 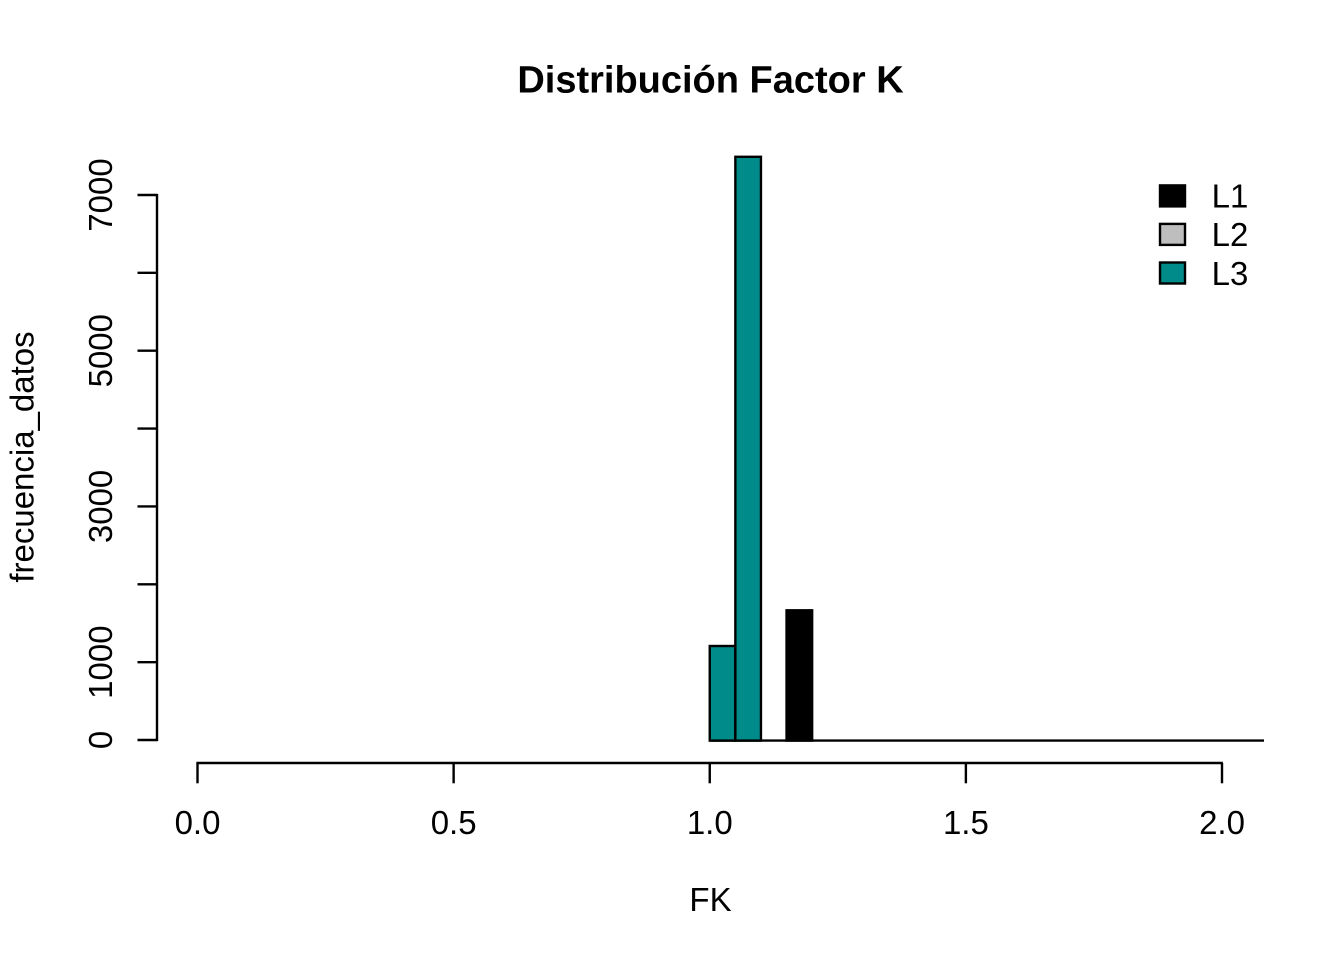 I want to click on svg-text: 1.0, so click(x=710, y=822).